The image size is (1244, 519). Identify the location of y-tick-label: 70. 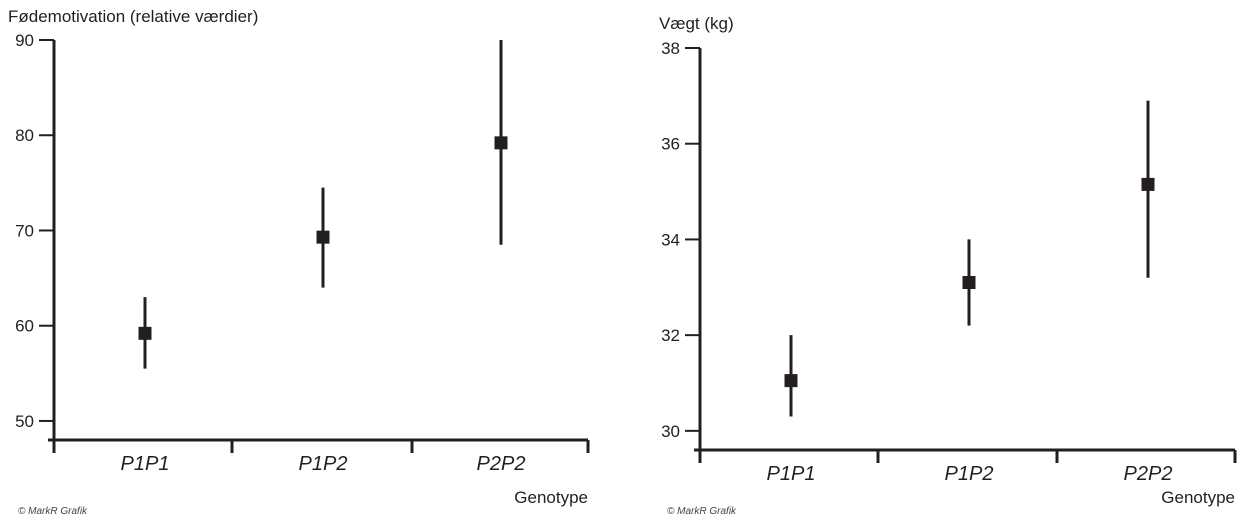
(24, 230).